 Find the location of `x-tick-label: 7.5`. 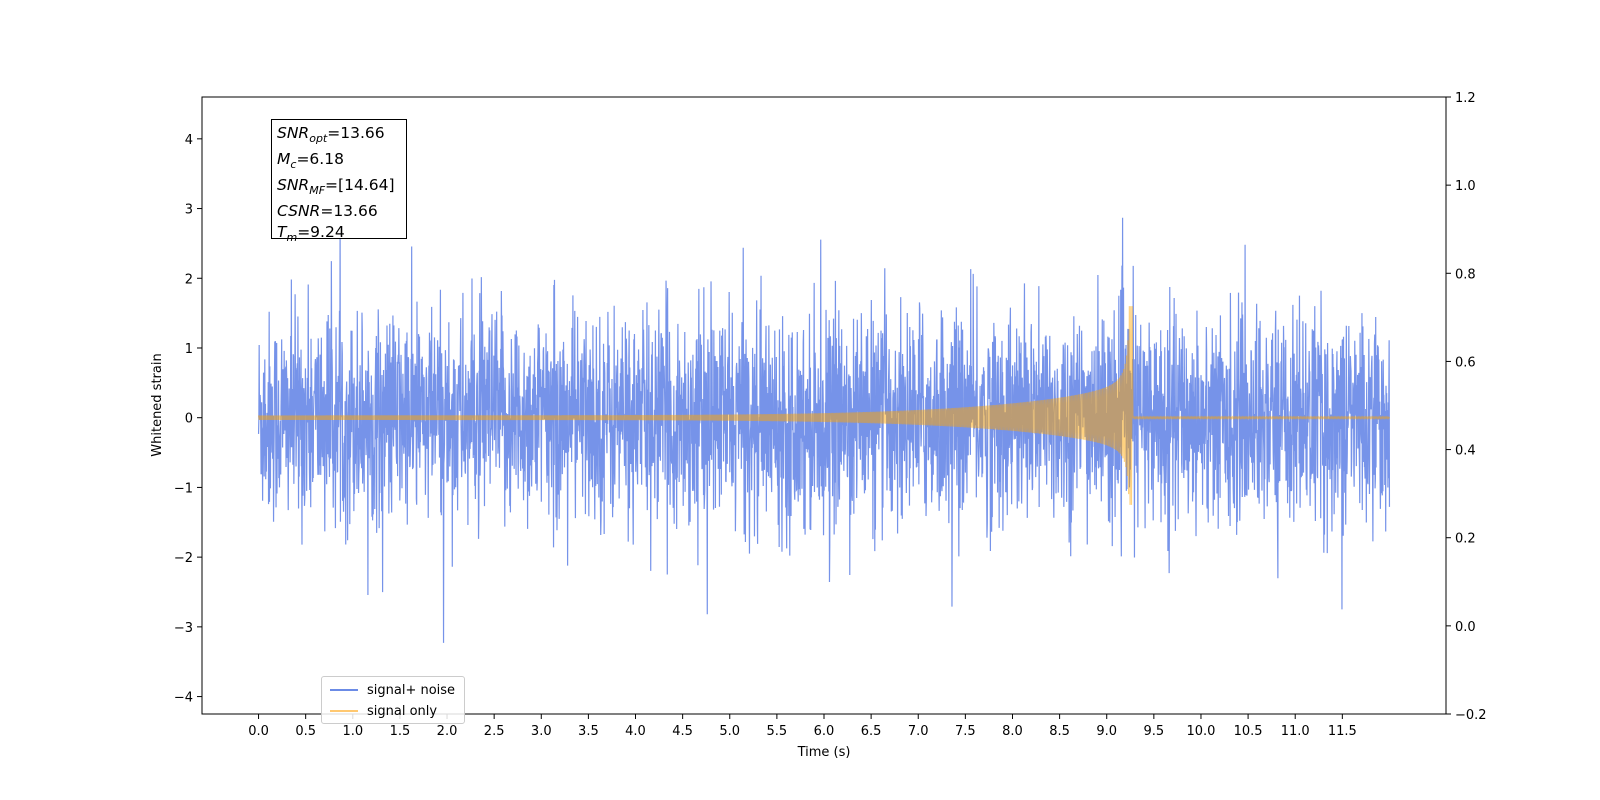

x-tick-label: 7.5 is located at coordinates (965, 731).